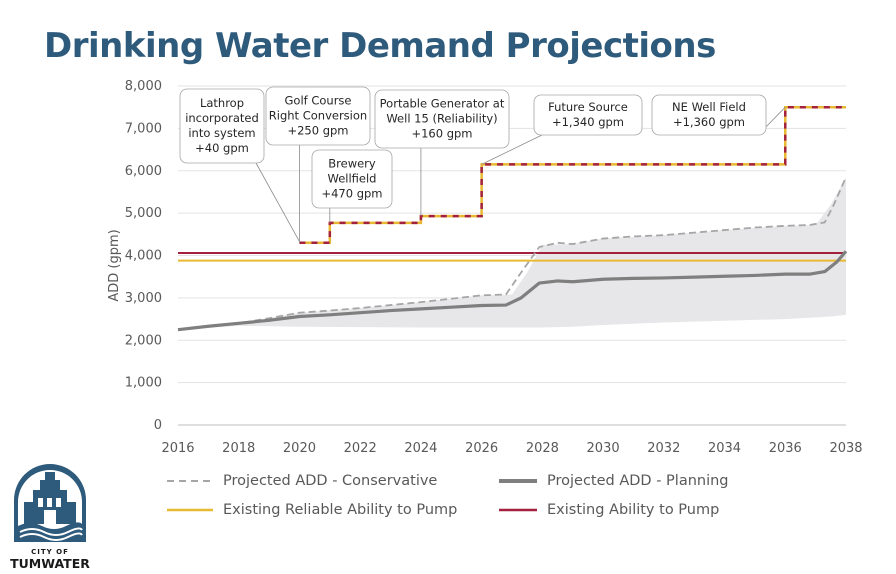 The height and width of the screenshot is (574, 896). Describe the element at coordinates (663, 448) in the screenshot. I see `x-tick-label: 2032` at that location.